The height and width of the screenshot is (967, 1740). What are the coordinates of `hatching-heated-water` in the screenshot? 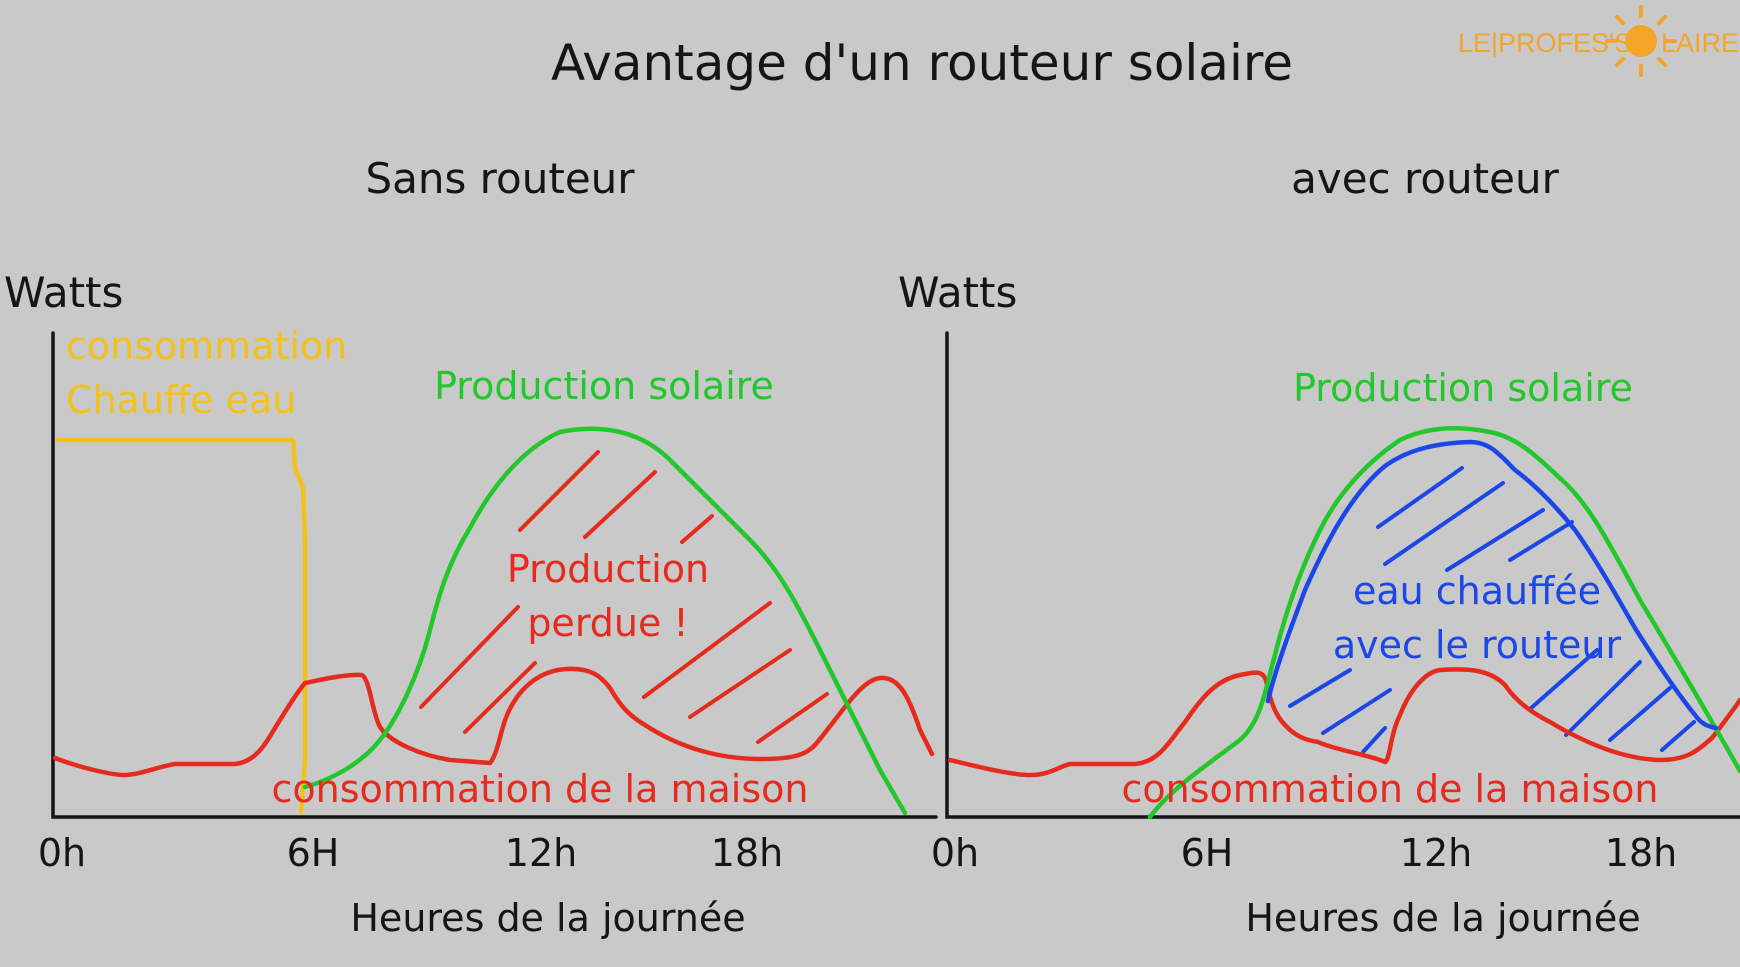 It's located at (1492, 610).